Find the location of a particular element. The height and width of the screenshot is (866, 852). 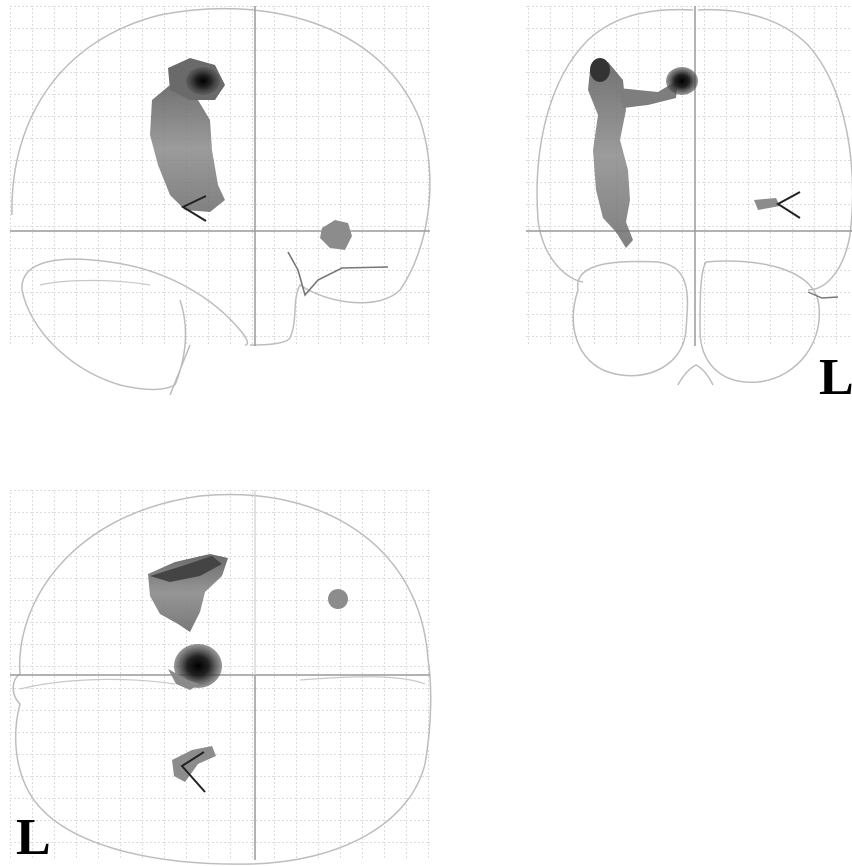

sagittal-cerebellum-outline is located at coordinates (135, 324).